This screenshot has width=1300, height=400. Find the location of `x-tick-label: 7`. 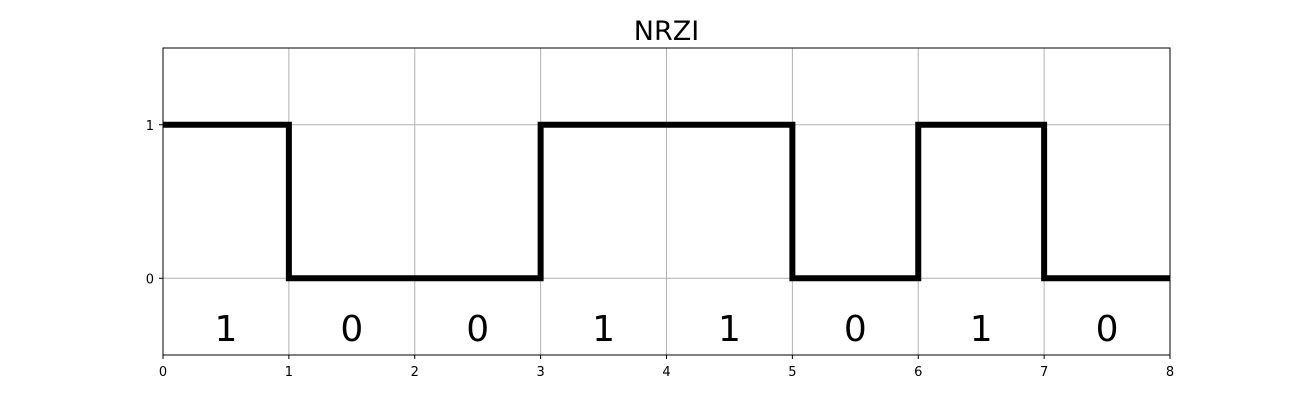

x-tick-label: 7 is located at coordinates (1044, 372).